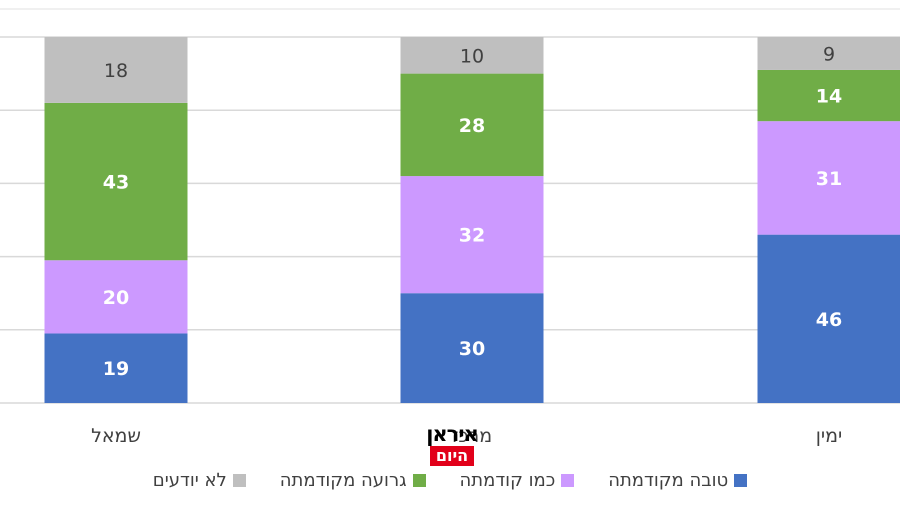  Describe the element at coordinates (343, 480) in the screenshot. I see `legend-label-worse: גרועה מקודמתה` at that location.